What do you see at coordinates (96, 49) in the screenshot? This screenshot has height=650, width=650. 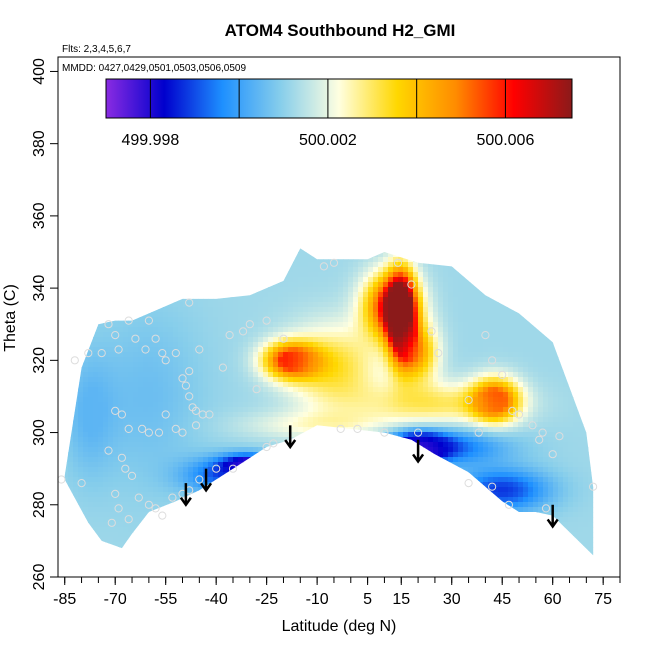 I see `flights-note: Flts: 2,3,4,5,6,7` at bounding box center [96, 49].